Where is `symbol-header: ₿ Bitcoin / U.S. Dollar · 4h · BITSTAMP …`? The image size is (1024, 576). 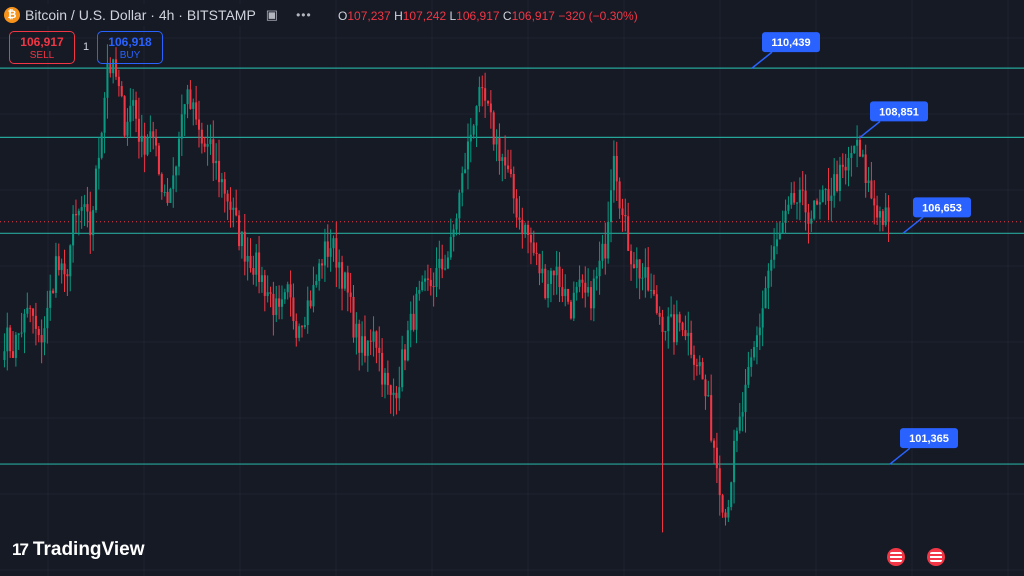 symbol-header: ₿ Bitcoin / U.S. Dollar · 4h · BITSTAMP … is located at coordinates (160, 15).